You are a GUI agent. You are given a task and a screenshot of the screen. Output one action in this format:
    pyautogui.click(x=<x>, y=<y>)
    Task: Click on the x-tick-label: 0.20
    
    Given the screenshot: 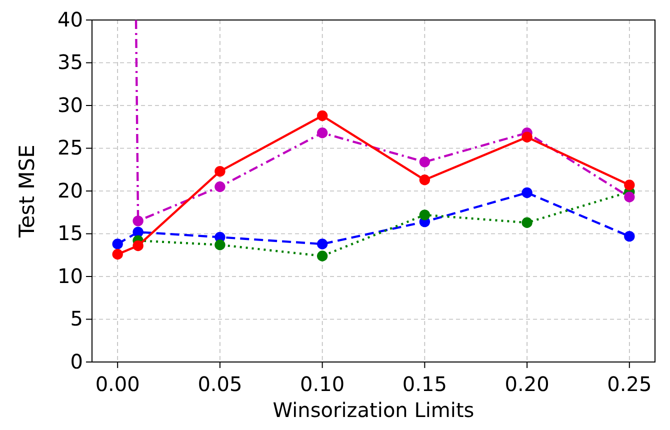 What is the action you would take?
    pyautogui.click(x=527, y=384)
    